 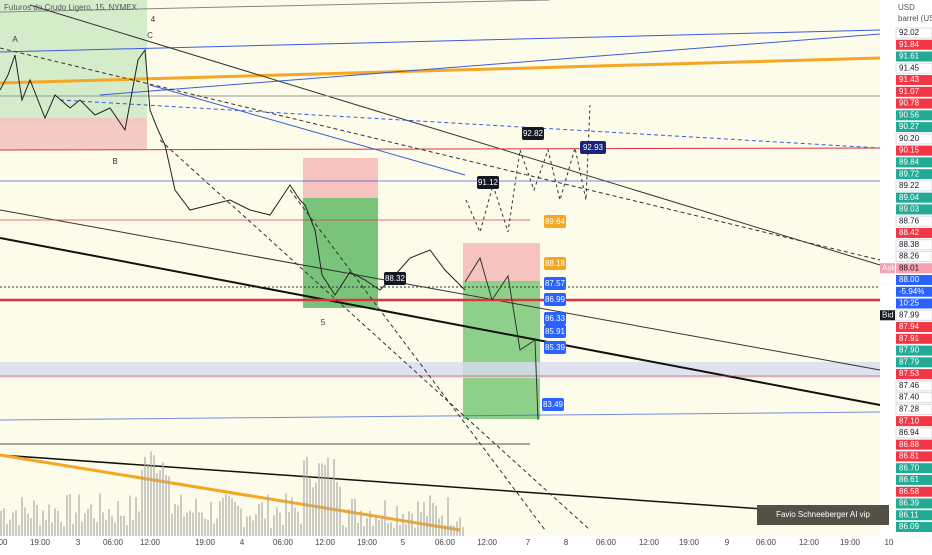 What do you see at coordinates (909, 432) in the screenshot?
I see `price-label: 86.94` at bounding box center [909, 432].